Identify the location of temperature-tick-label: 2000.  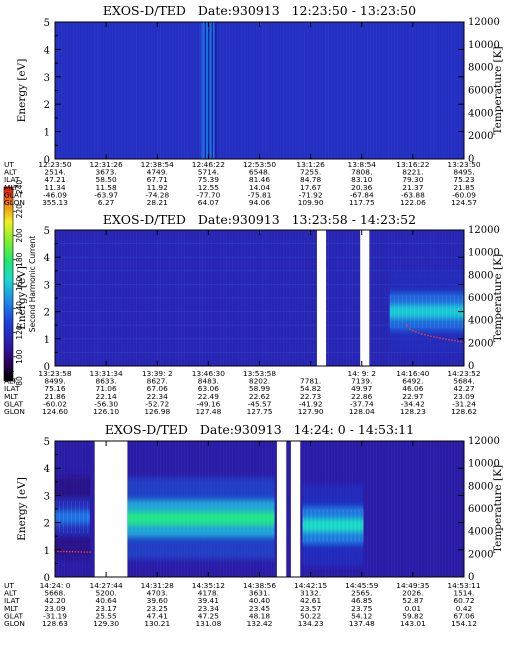
(480, 136).